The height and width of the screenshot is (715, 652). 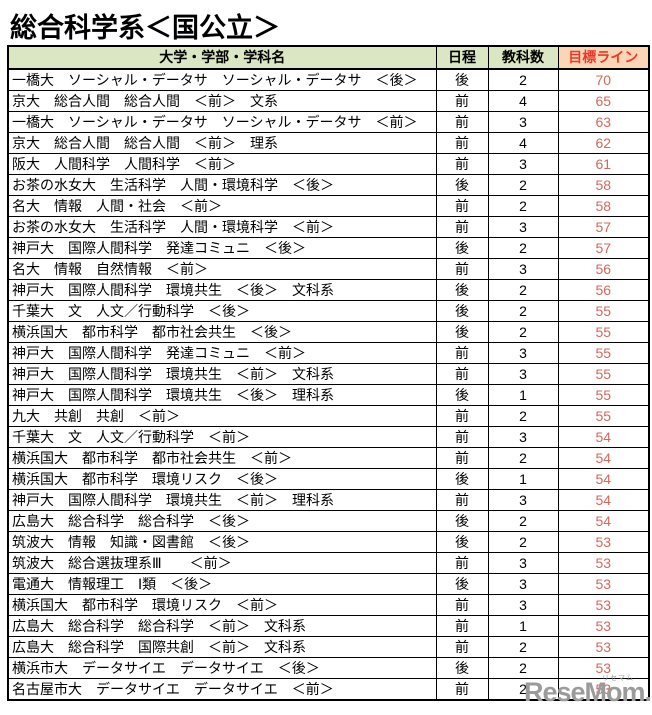 I want to click on table-row: お茶の水女大 生活科学 人間・環境科学 ＜後＞後 2 58, so click(x=328, y=185).